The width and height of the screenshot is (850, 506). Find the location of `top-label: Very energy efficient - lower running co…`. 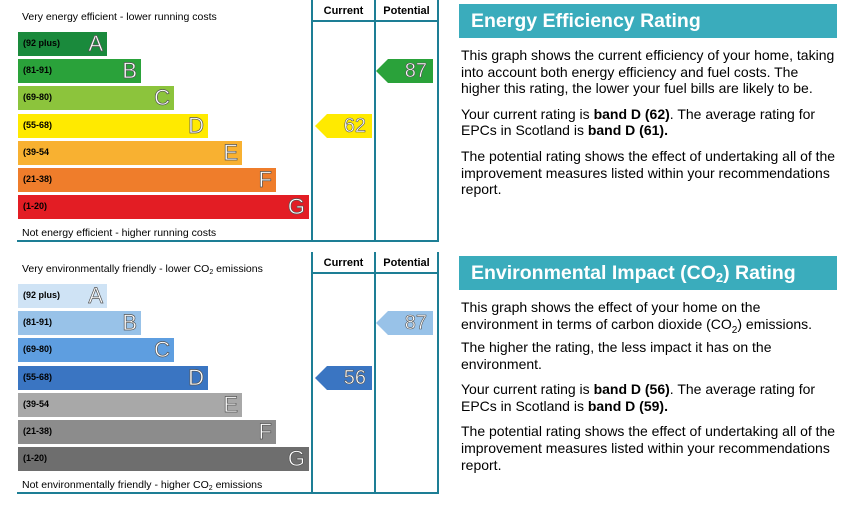

top-label: Very energy efficient - lower running co… is located at coordinates (119, 17).